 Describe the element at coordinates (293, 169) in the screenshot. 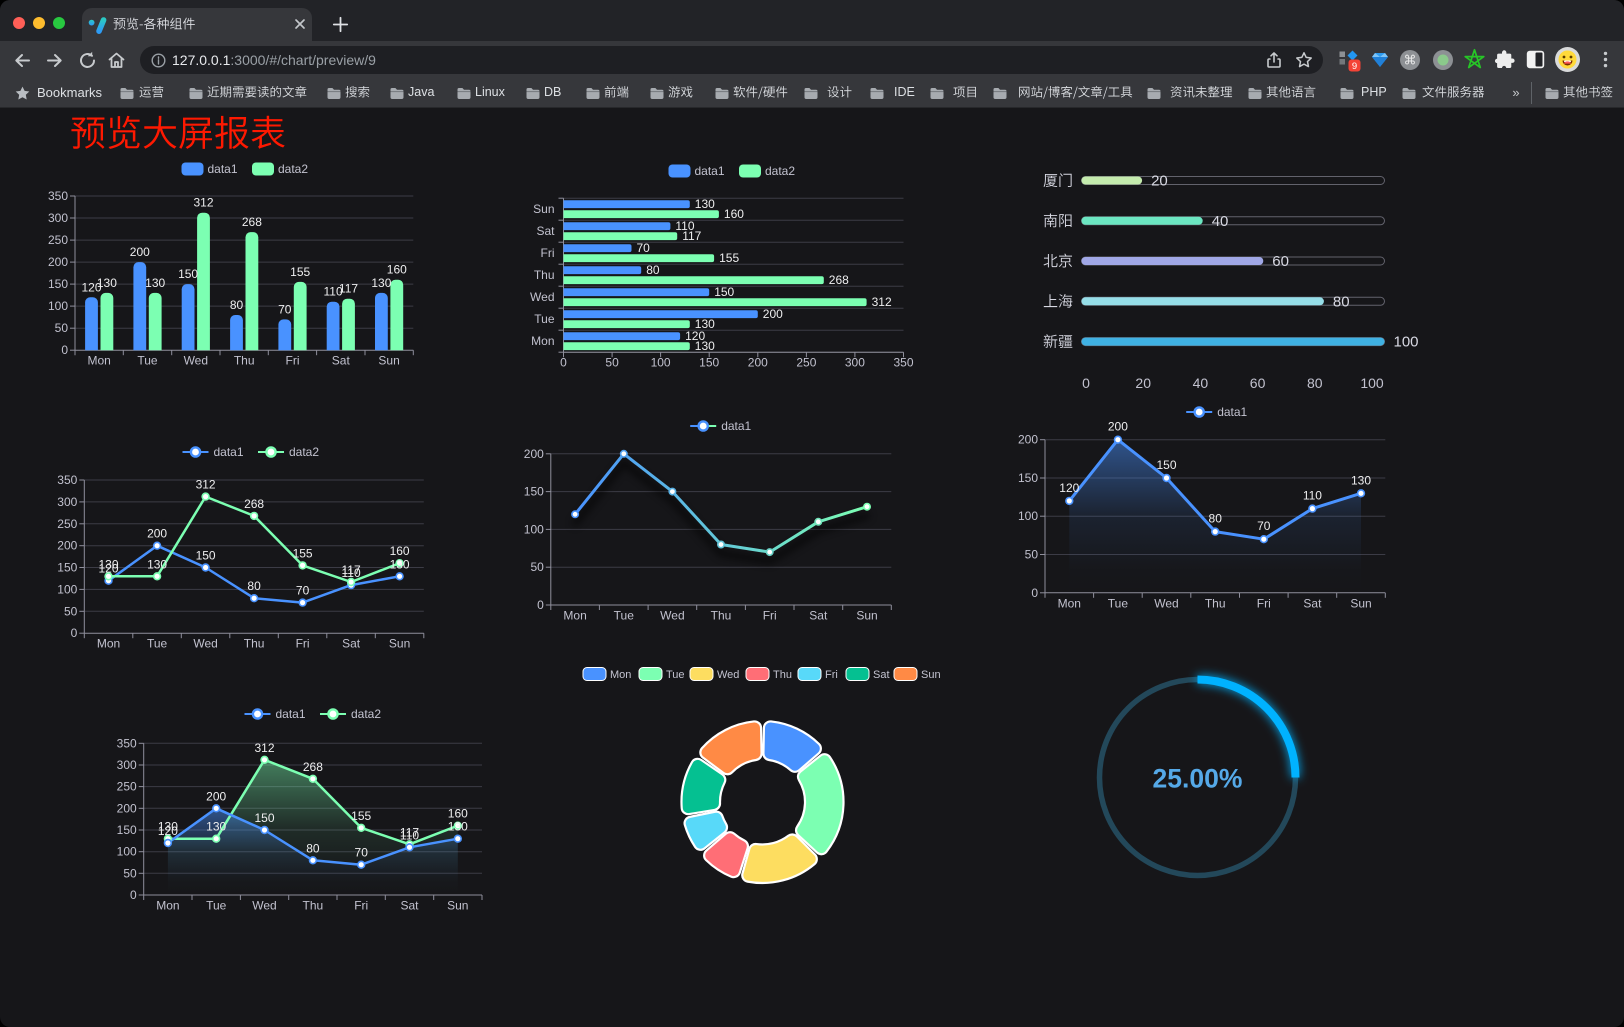

I see `svg-text: data2` at that location.